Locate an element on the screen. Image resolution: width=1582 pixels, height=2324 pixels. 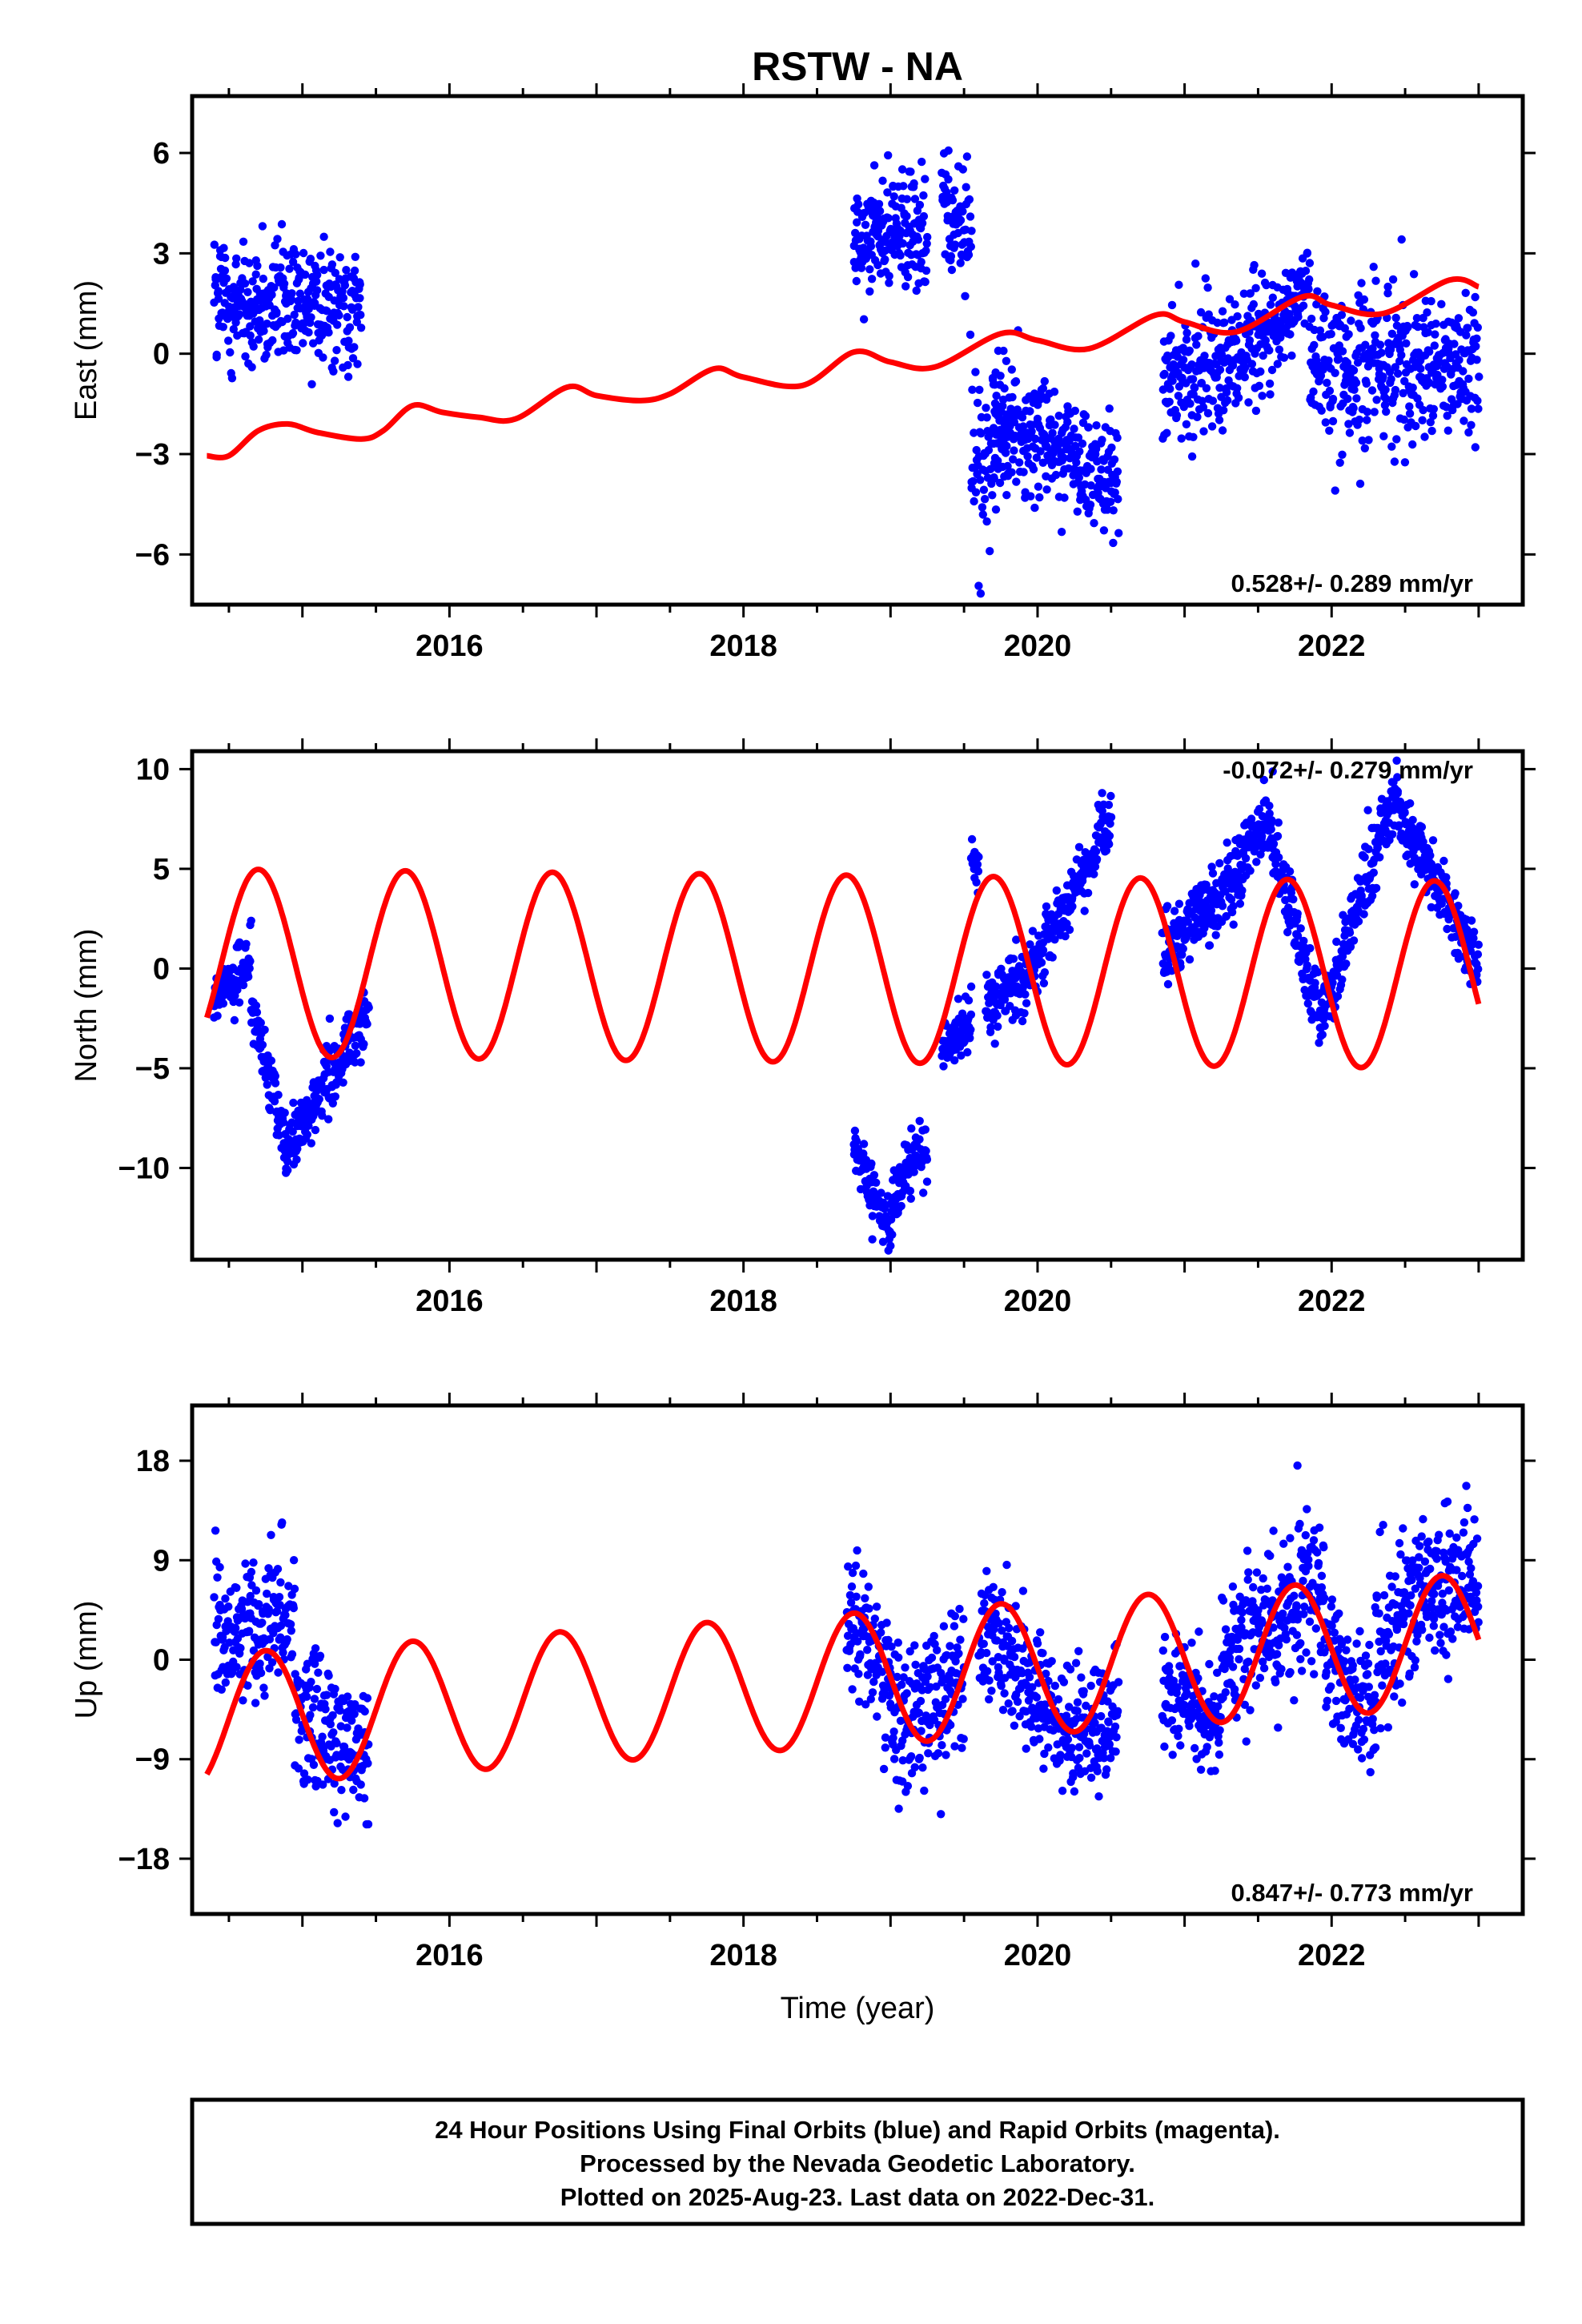
north-x-tick-label: 2016 is located at coordinates (450, 1301).